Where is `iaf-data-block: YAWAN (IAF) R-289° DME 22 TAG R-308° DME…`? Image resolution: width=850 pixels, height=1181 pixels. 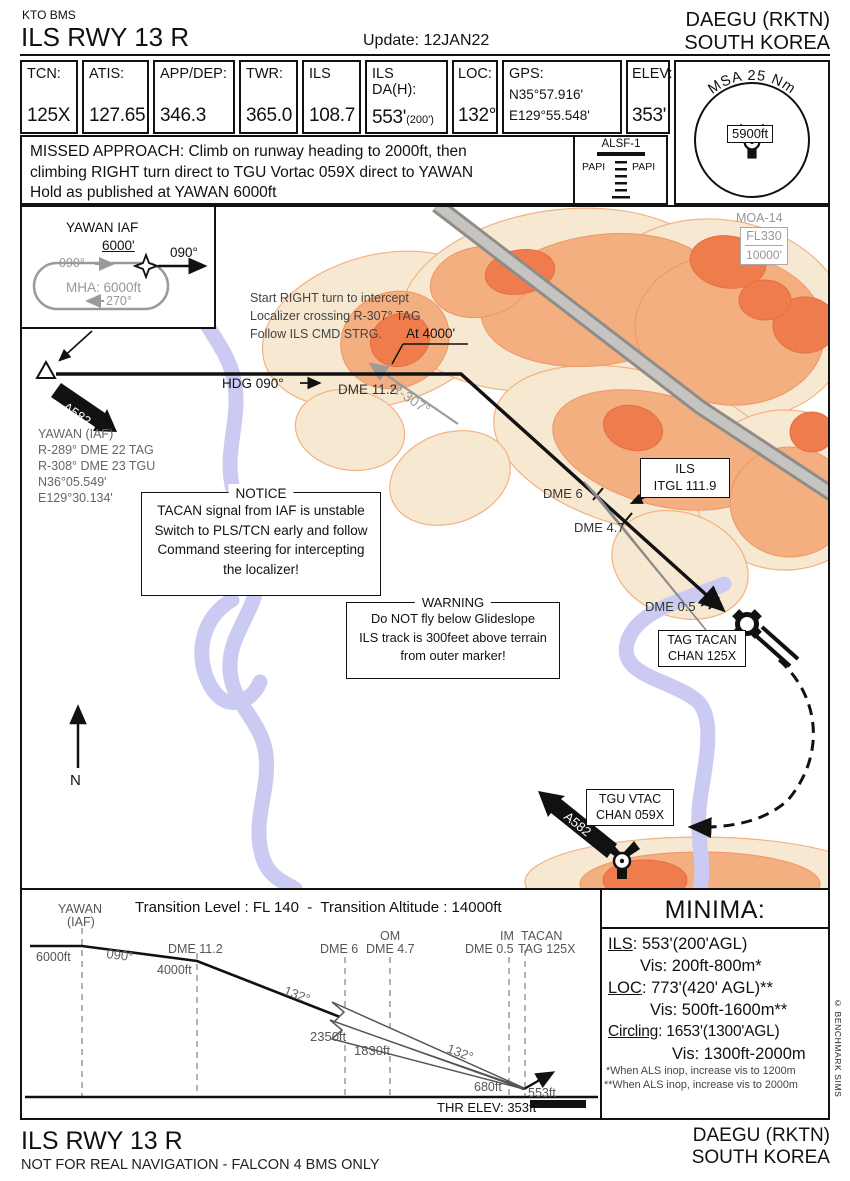
iaf-data-block: YAWAN (IAF) R-289° DME 22 TAG R-308° DME… is located at coordinates (96, 466).